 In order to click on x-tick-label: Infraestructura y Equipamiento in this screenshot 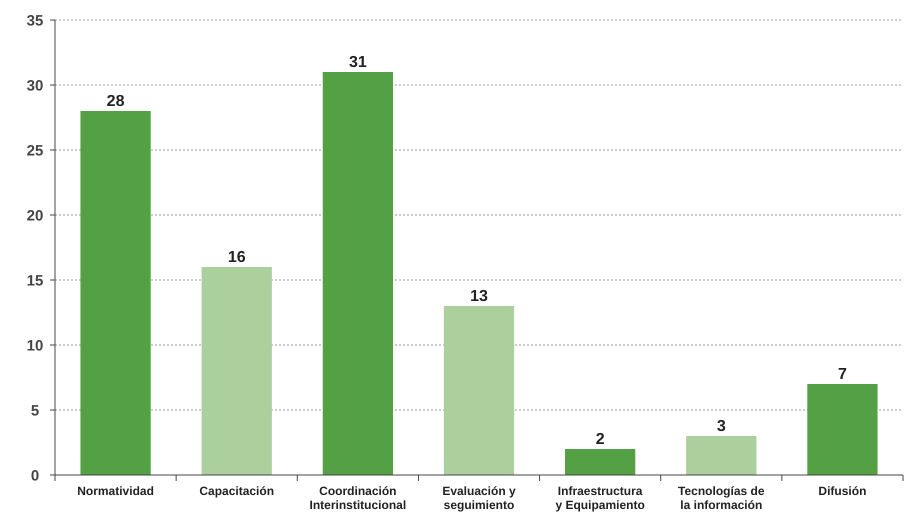, I will do `click(600, 498)`.